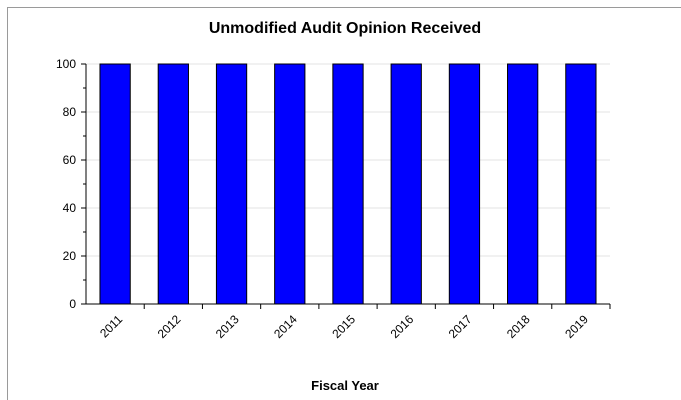 The width and height of the screenshot is (681, 400). I want to click on x-tick-label: 2018, so click(518, 326).